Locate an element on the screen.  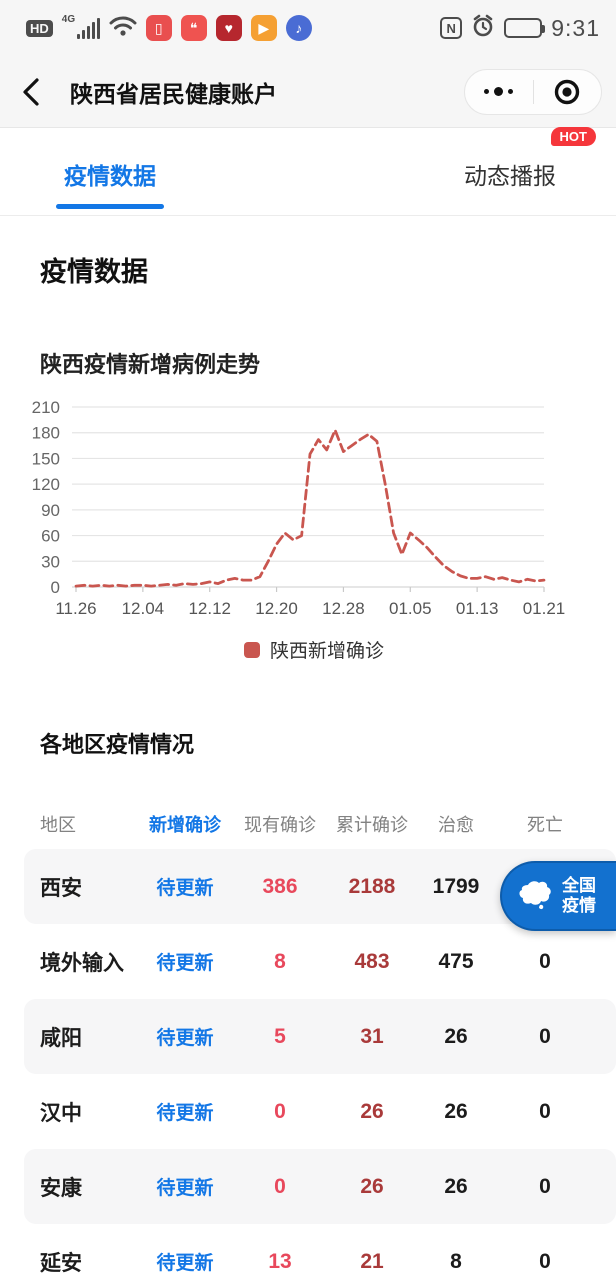
capsule-divider is located at coordinates (533, 91).